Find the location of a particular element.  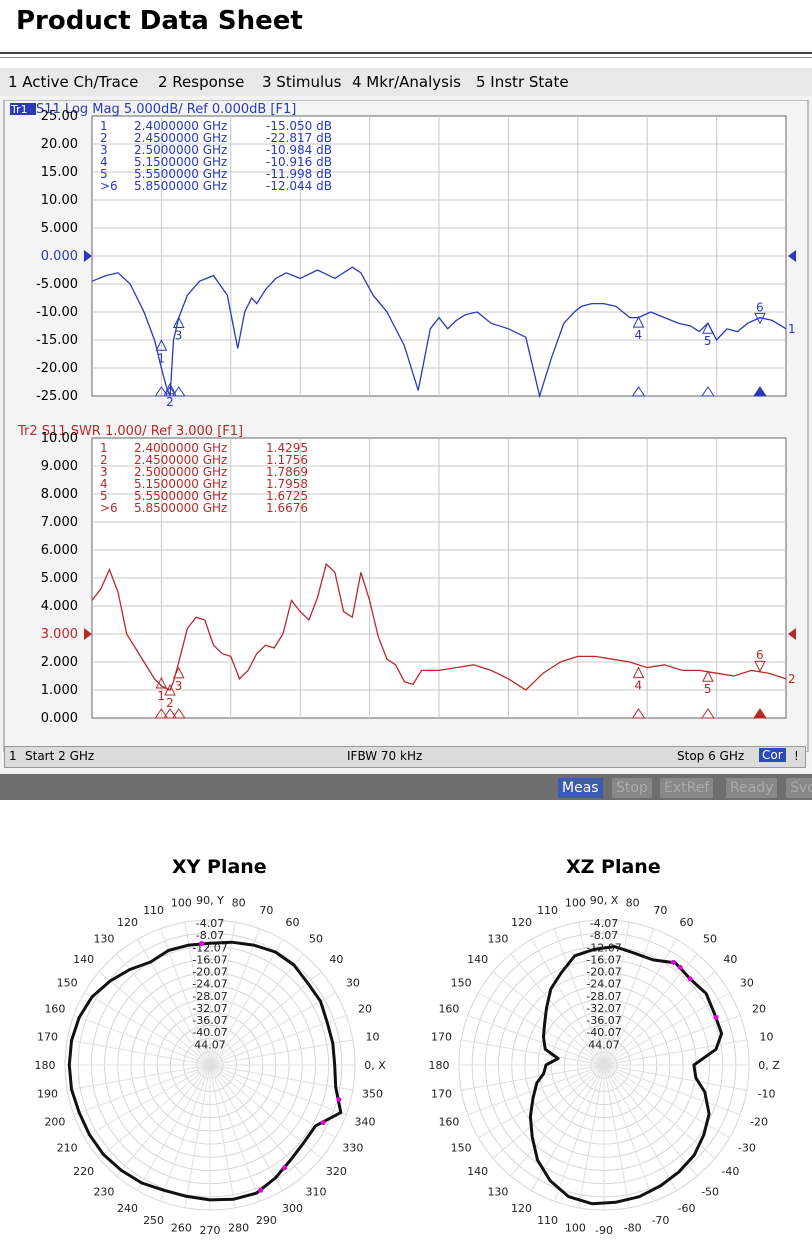

tr2-marker-val: 1.6676 is located at coordinates (287, 508).